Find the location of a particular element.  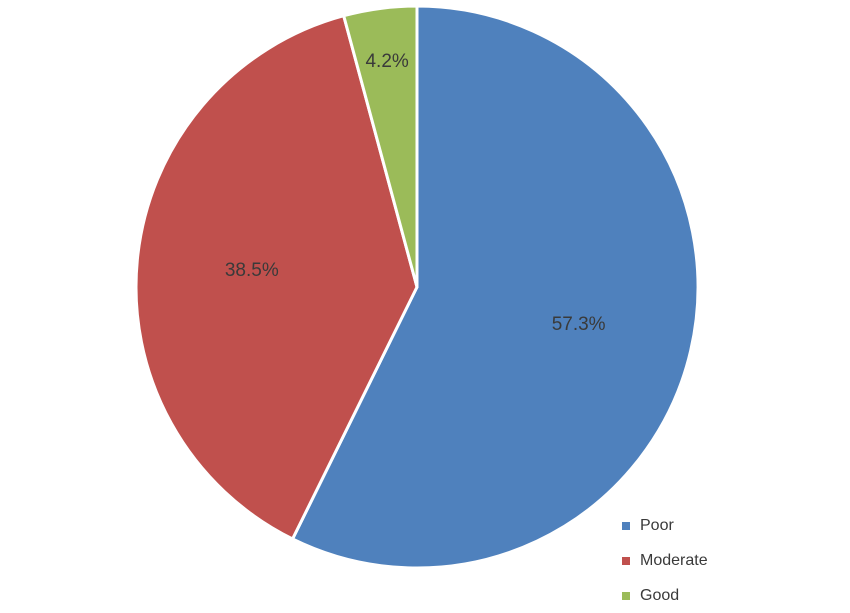

legend-item-good: Good is located at coordinates (665, 595).